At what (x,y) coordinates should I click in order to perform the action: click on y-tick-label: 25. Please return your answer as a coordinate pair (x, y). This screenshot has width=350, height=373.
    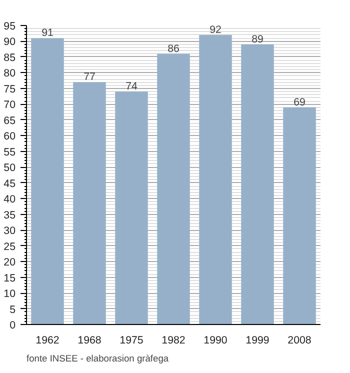
    Looking at the image, I should click on (10, 246).